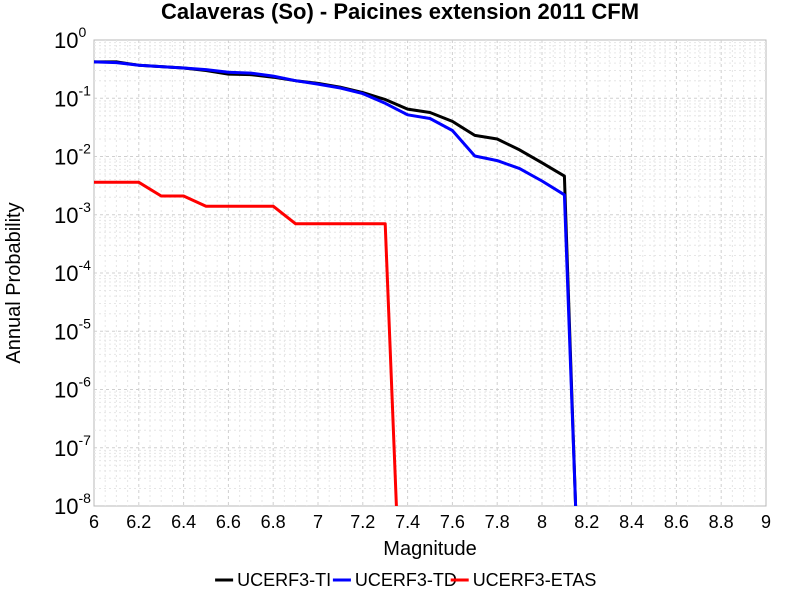 The height and width of the screenshot is (600, 800). Describe the element at coordinates (14, 282) in the screenshot. I see `y-axis-label: Annual Probability` at that location.